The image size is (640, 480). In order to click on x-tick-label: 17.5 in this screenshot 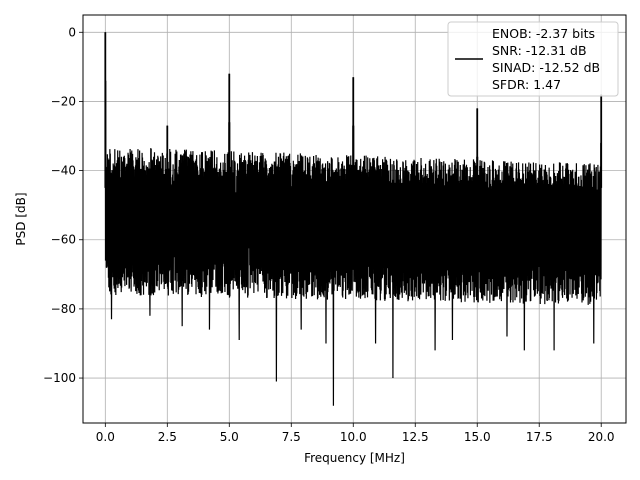, I will do `click(539, 437)`.